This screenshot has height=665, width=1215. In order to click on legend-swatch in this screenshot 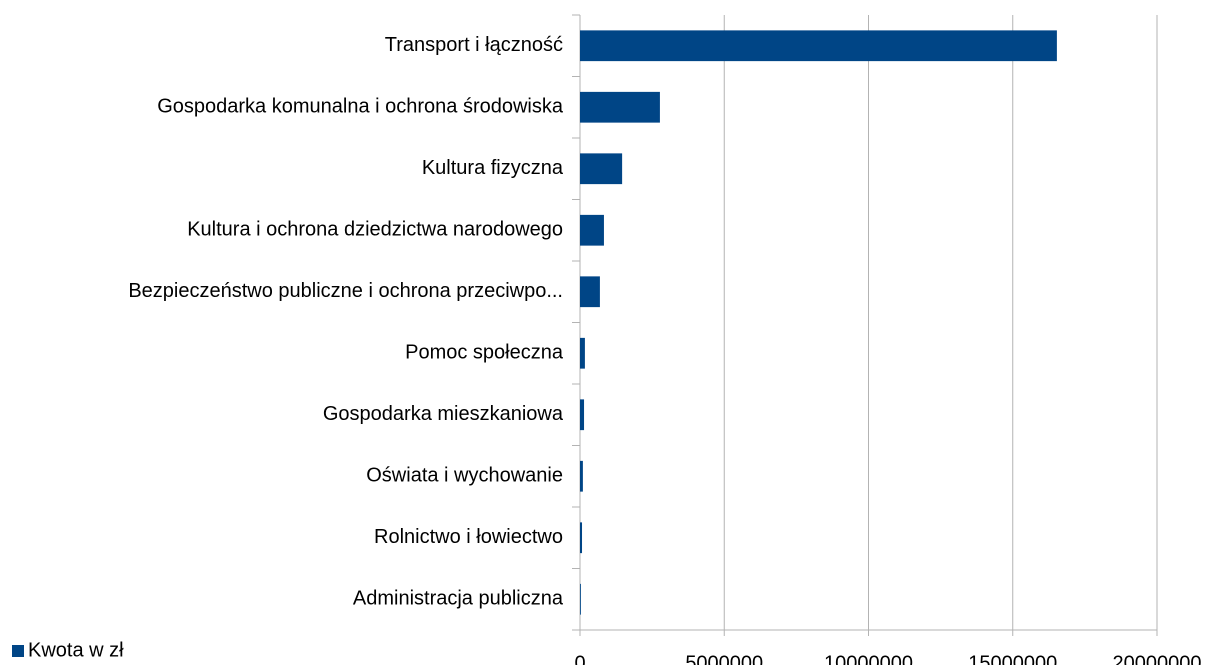, I will do `click(18, 651)`.